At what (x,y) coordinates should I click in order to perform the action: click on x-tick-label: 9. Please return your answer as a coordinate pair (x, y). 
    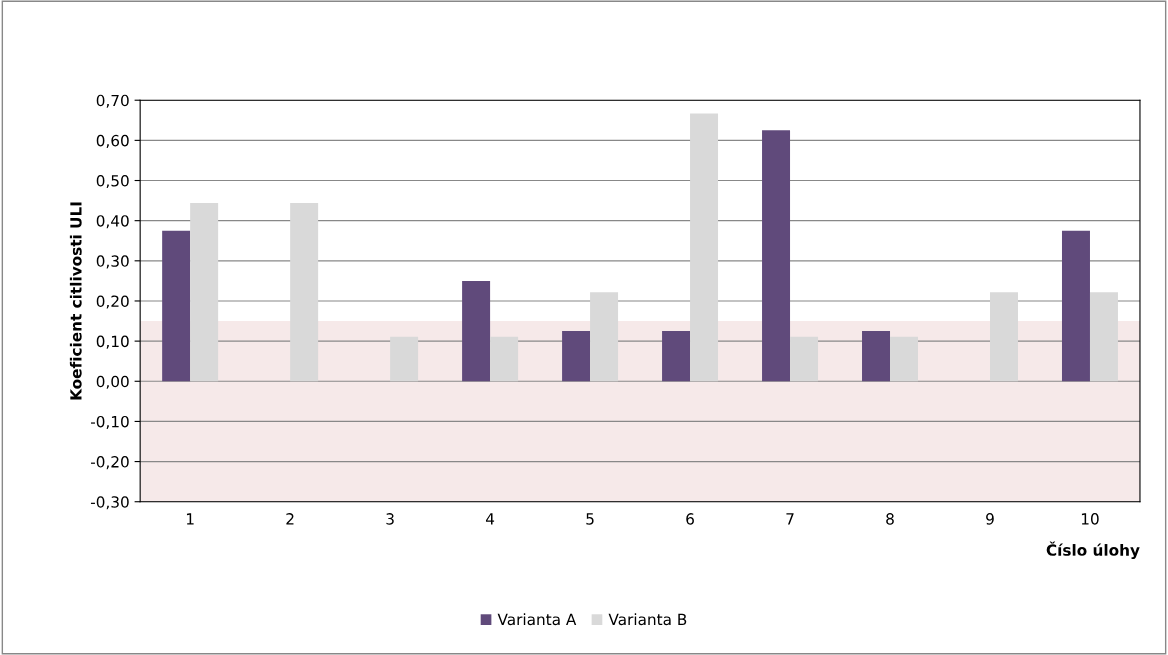
    Looking at the image, I should click on (990, 519).